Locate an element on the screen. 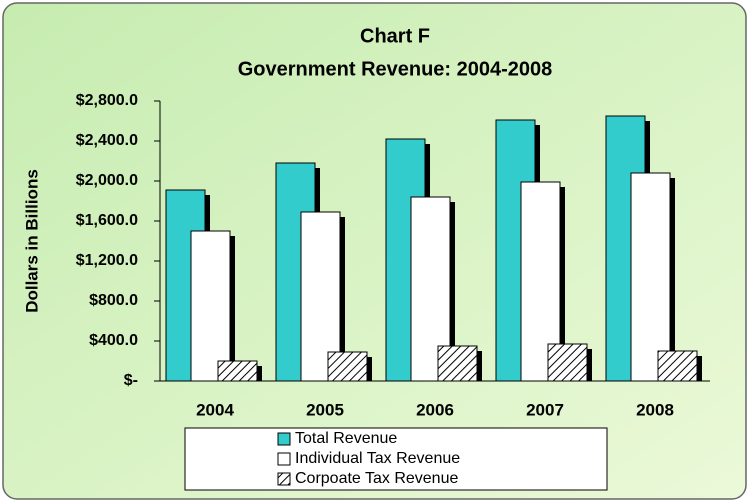  chart-title: Chart F is located at coordinates (395, 36).